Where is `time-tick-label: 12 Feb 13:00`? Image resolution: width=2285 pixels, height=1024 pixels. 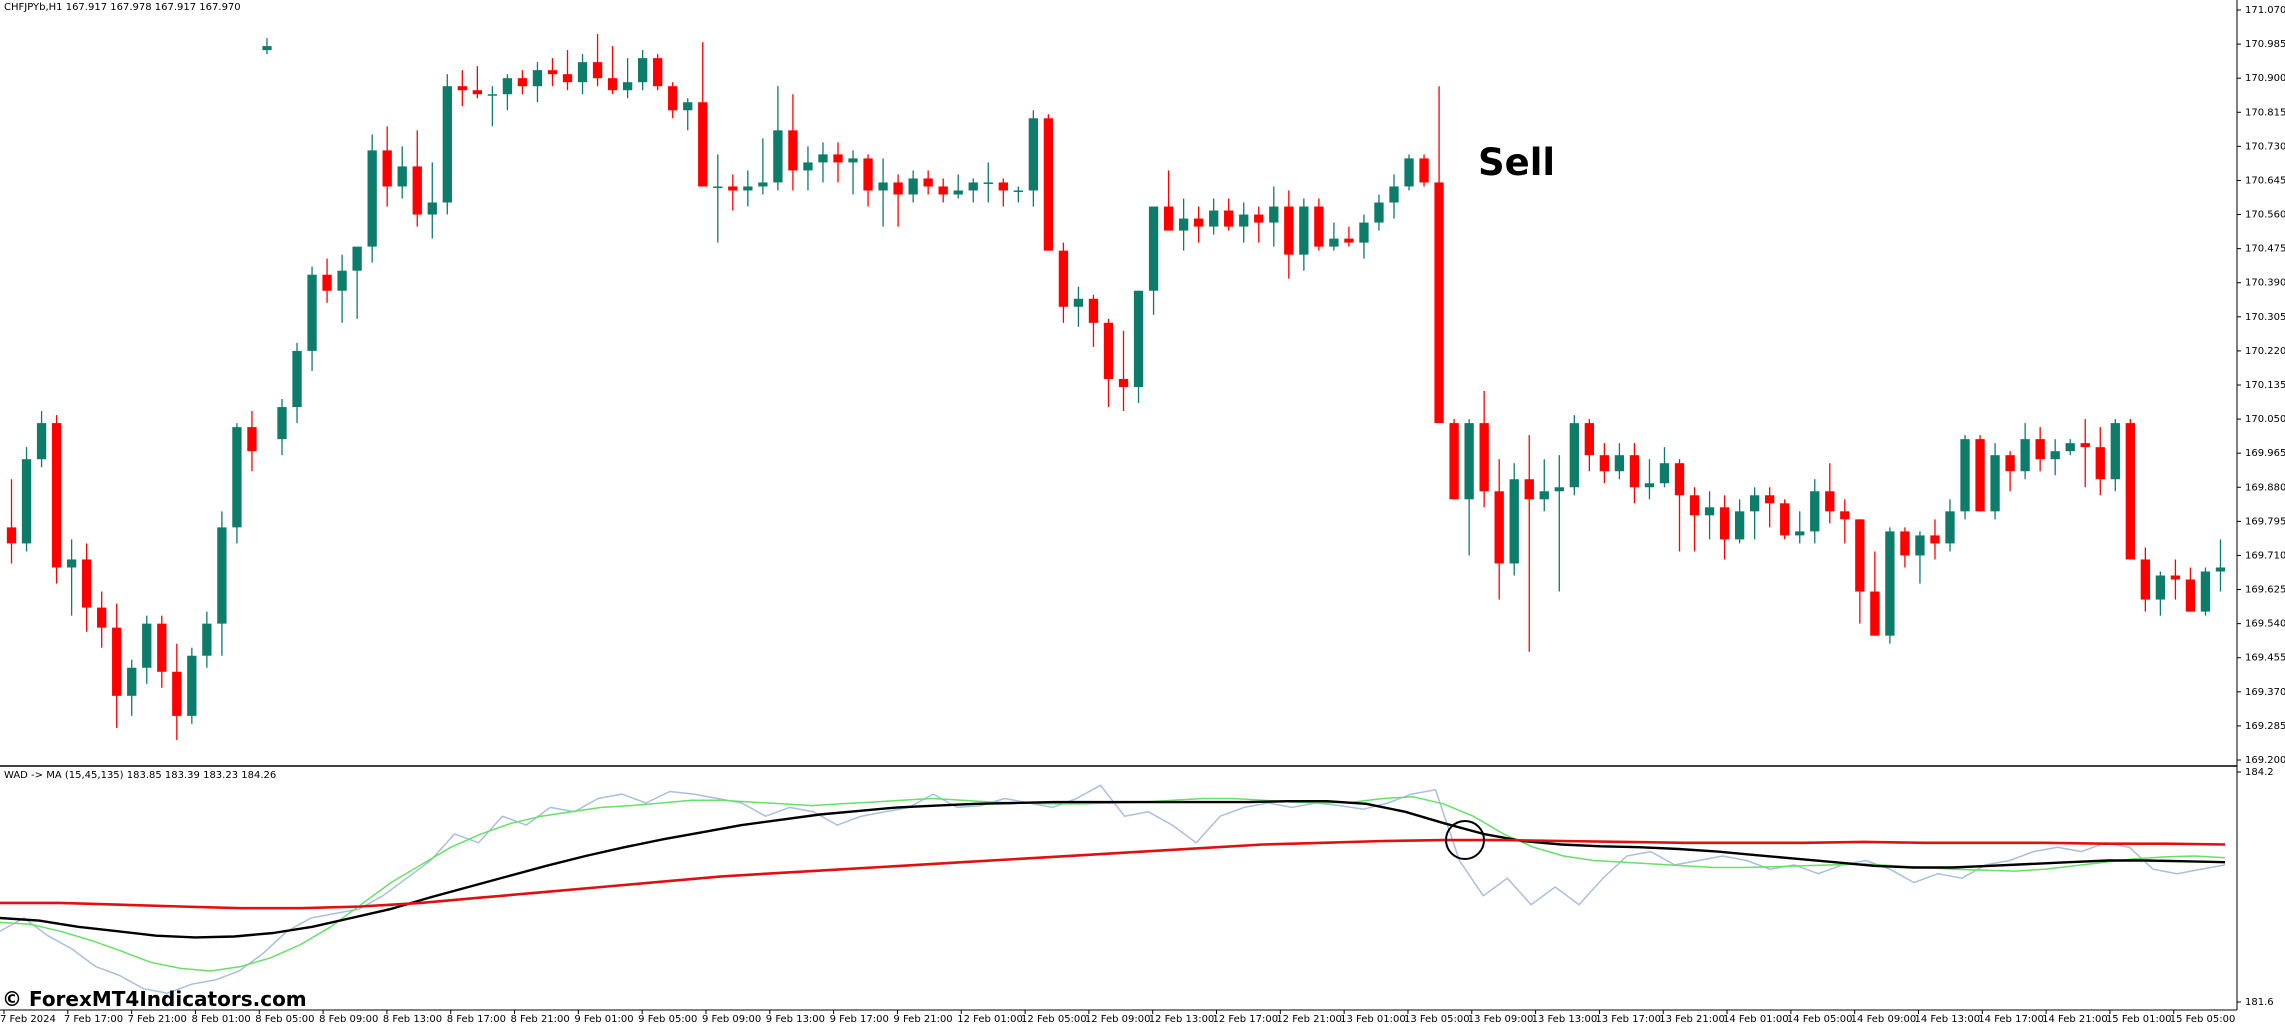 time-tick-label: 12 Feb 13:00 is located at coordinates (1182, 1019).